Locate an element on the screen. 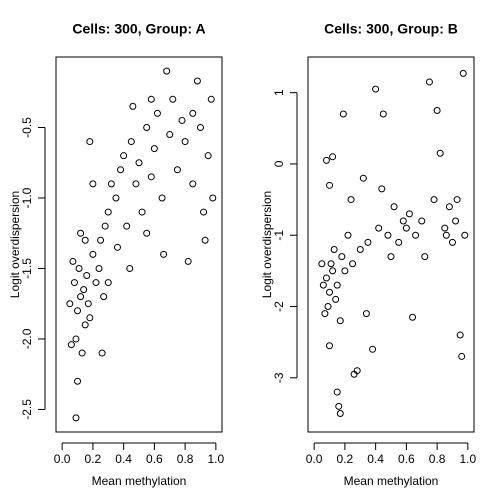 The width and height of the screenshot is (504, 504). chart-title: Cells: 300, Group: A is located at coordinates (138, 29).